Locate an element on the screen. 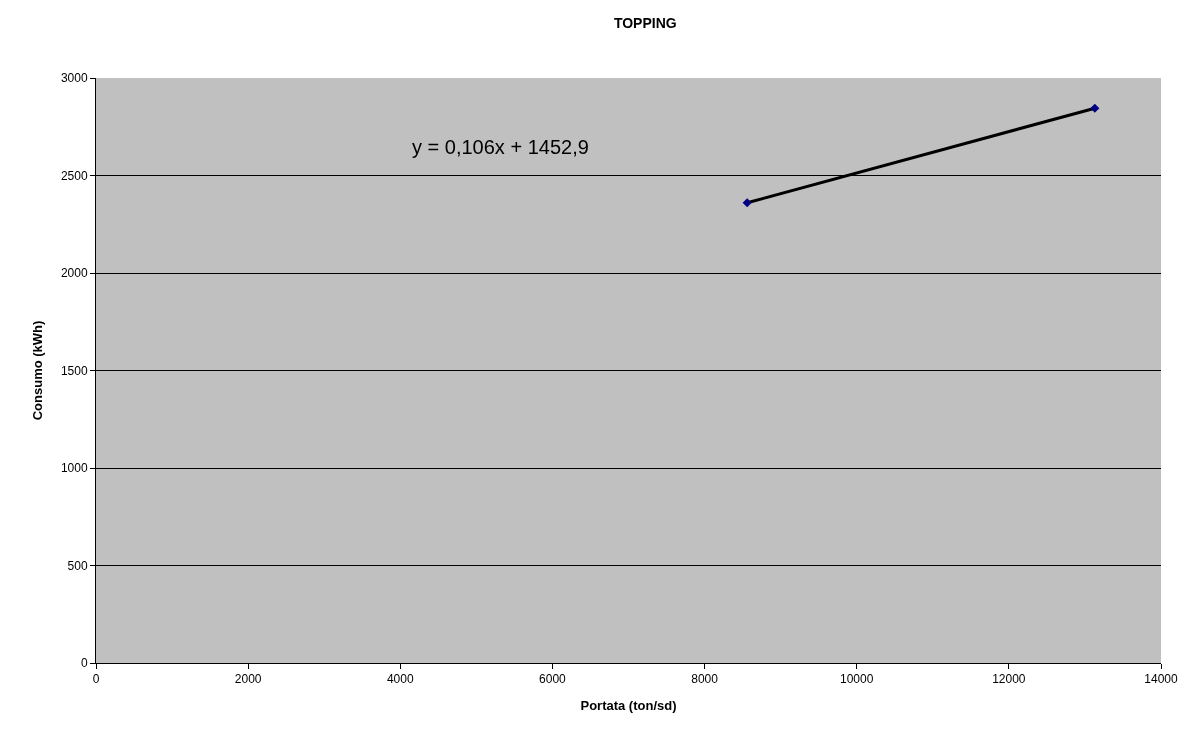  x-axis-title: Portata (ton/sd) is located at coordinates (628, 705).